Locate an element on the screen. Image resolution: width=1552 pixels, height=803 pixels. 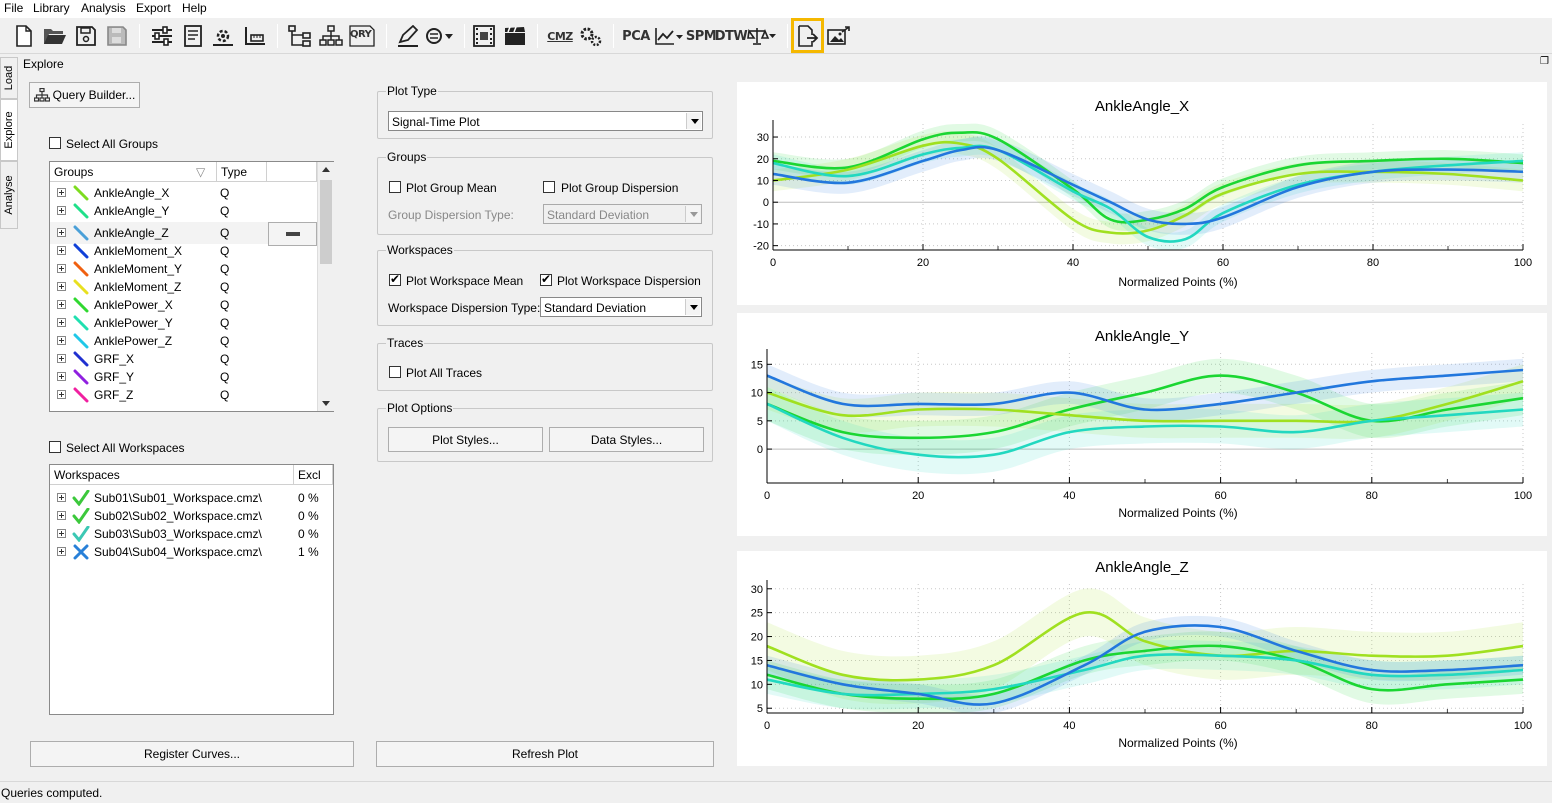
workspace-row: Sub01\Sub01_Workspace.cmz\ 0 % is located at coordinates (191, 498).